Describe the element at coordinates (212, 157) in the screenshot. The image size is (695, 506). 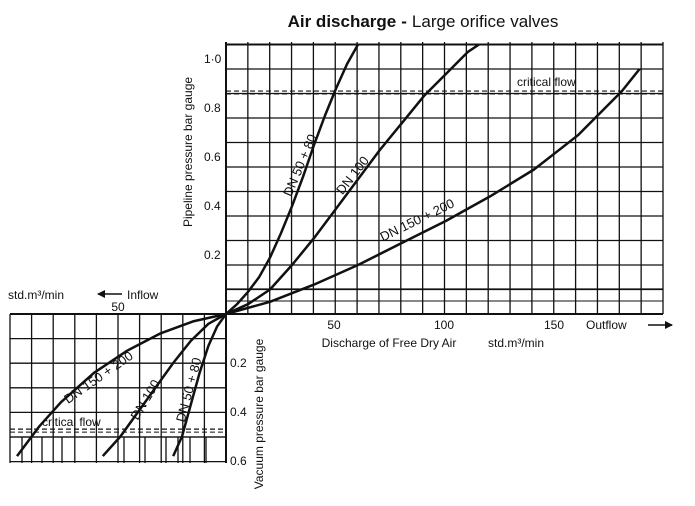
I see `y-tick-top-0.6: 0.6` at that location.